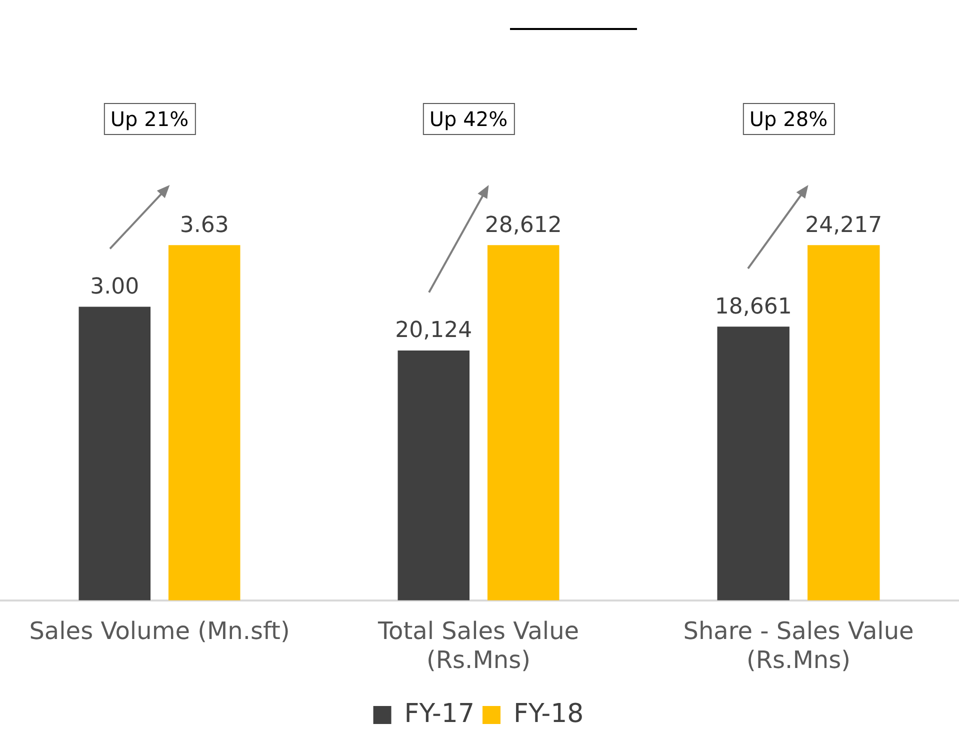 The image size is (959, 744). I want to click on text: Up 42%, so click(468, 119).